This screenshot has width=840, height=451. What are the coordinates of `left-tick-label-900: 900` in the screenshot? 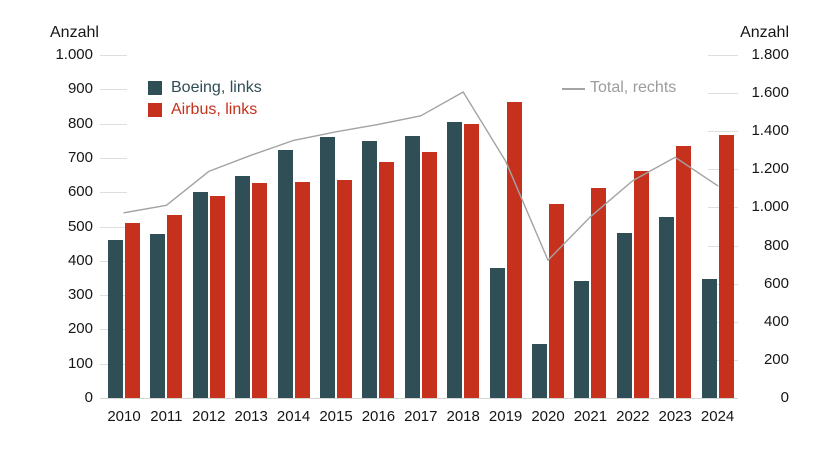 It's located at (80, 89).